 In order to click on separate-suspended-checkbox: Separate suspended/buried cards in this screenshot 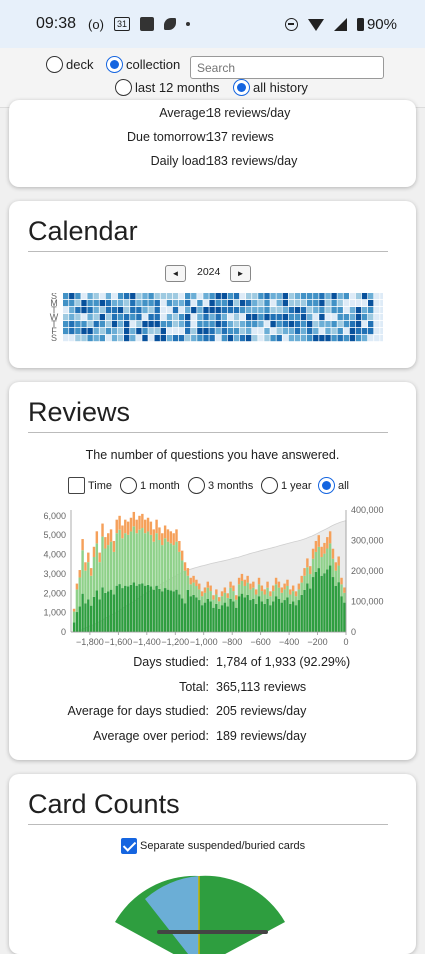, I will do `click(213, 846)`.